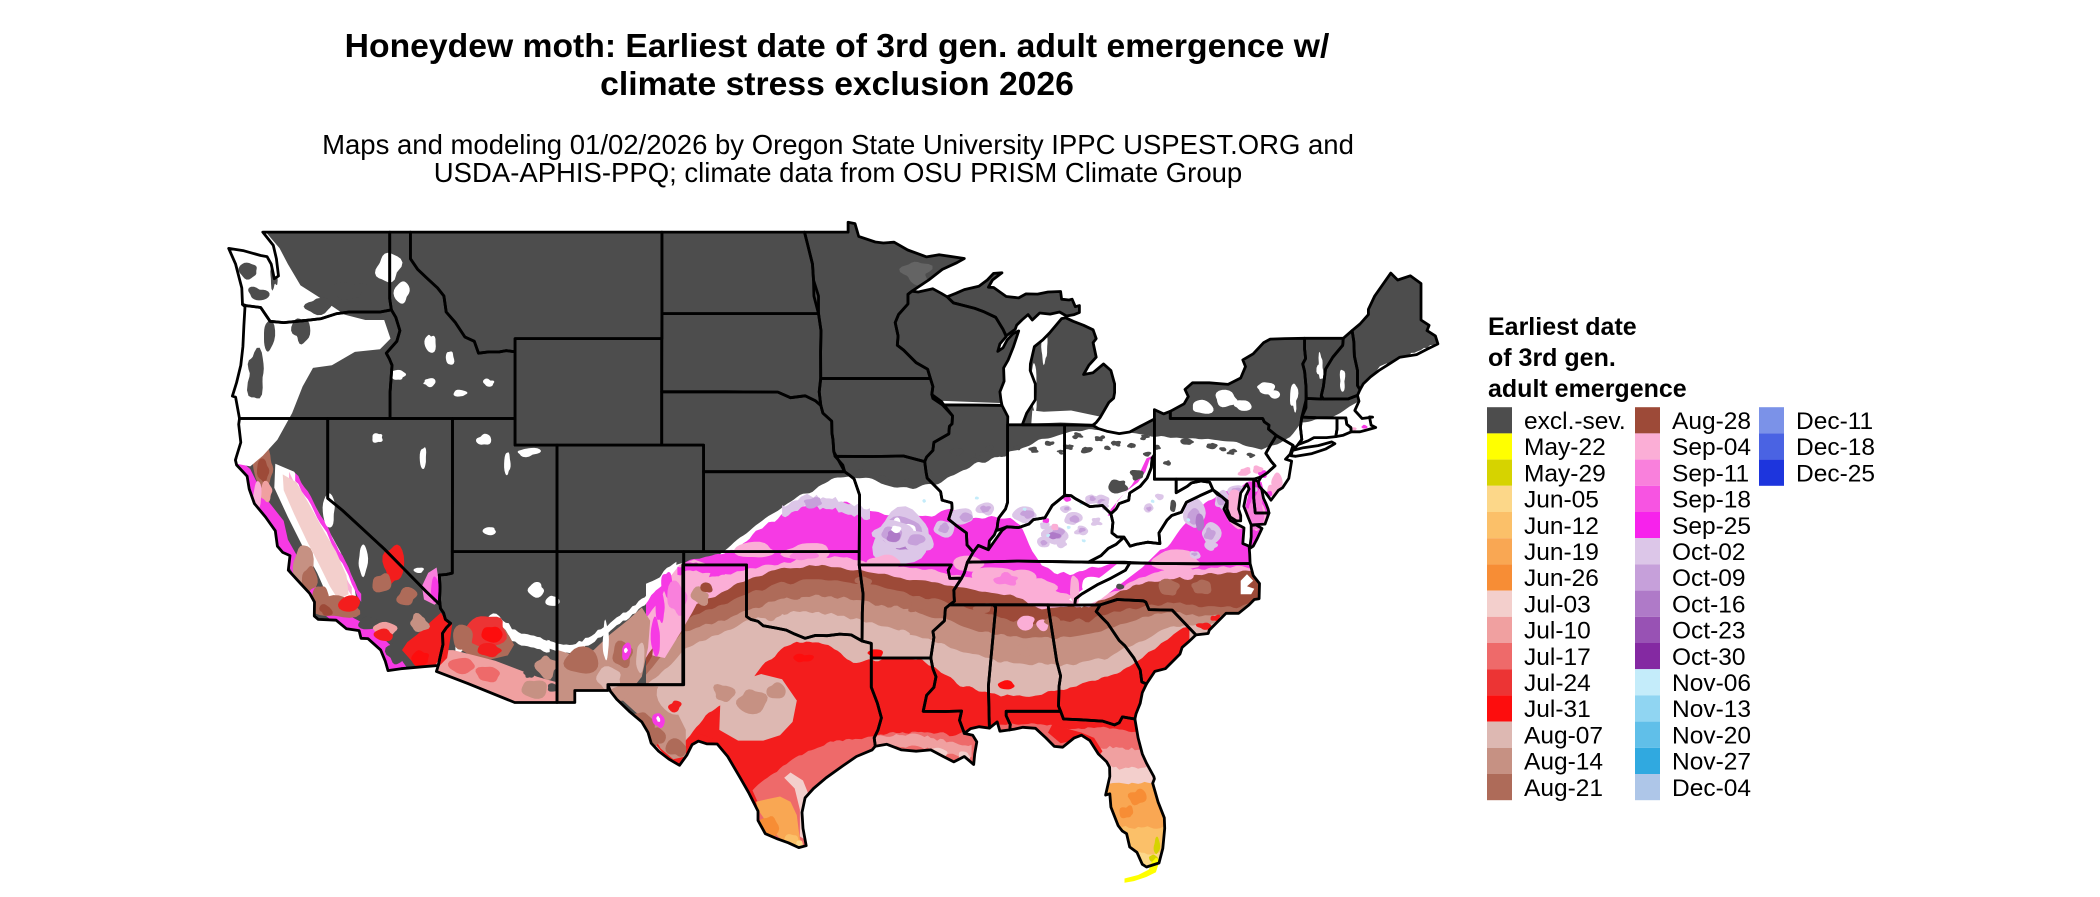 The width and height of the screenshot is (2100, 897). Describe the element at coordinates (1561, 578) in the screenshot. I see `svg-text: Jun-26` at that location.